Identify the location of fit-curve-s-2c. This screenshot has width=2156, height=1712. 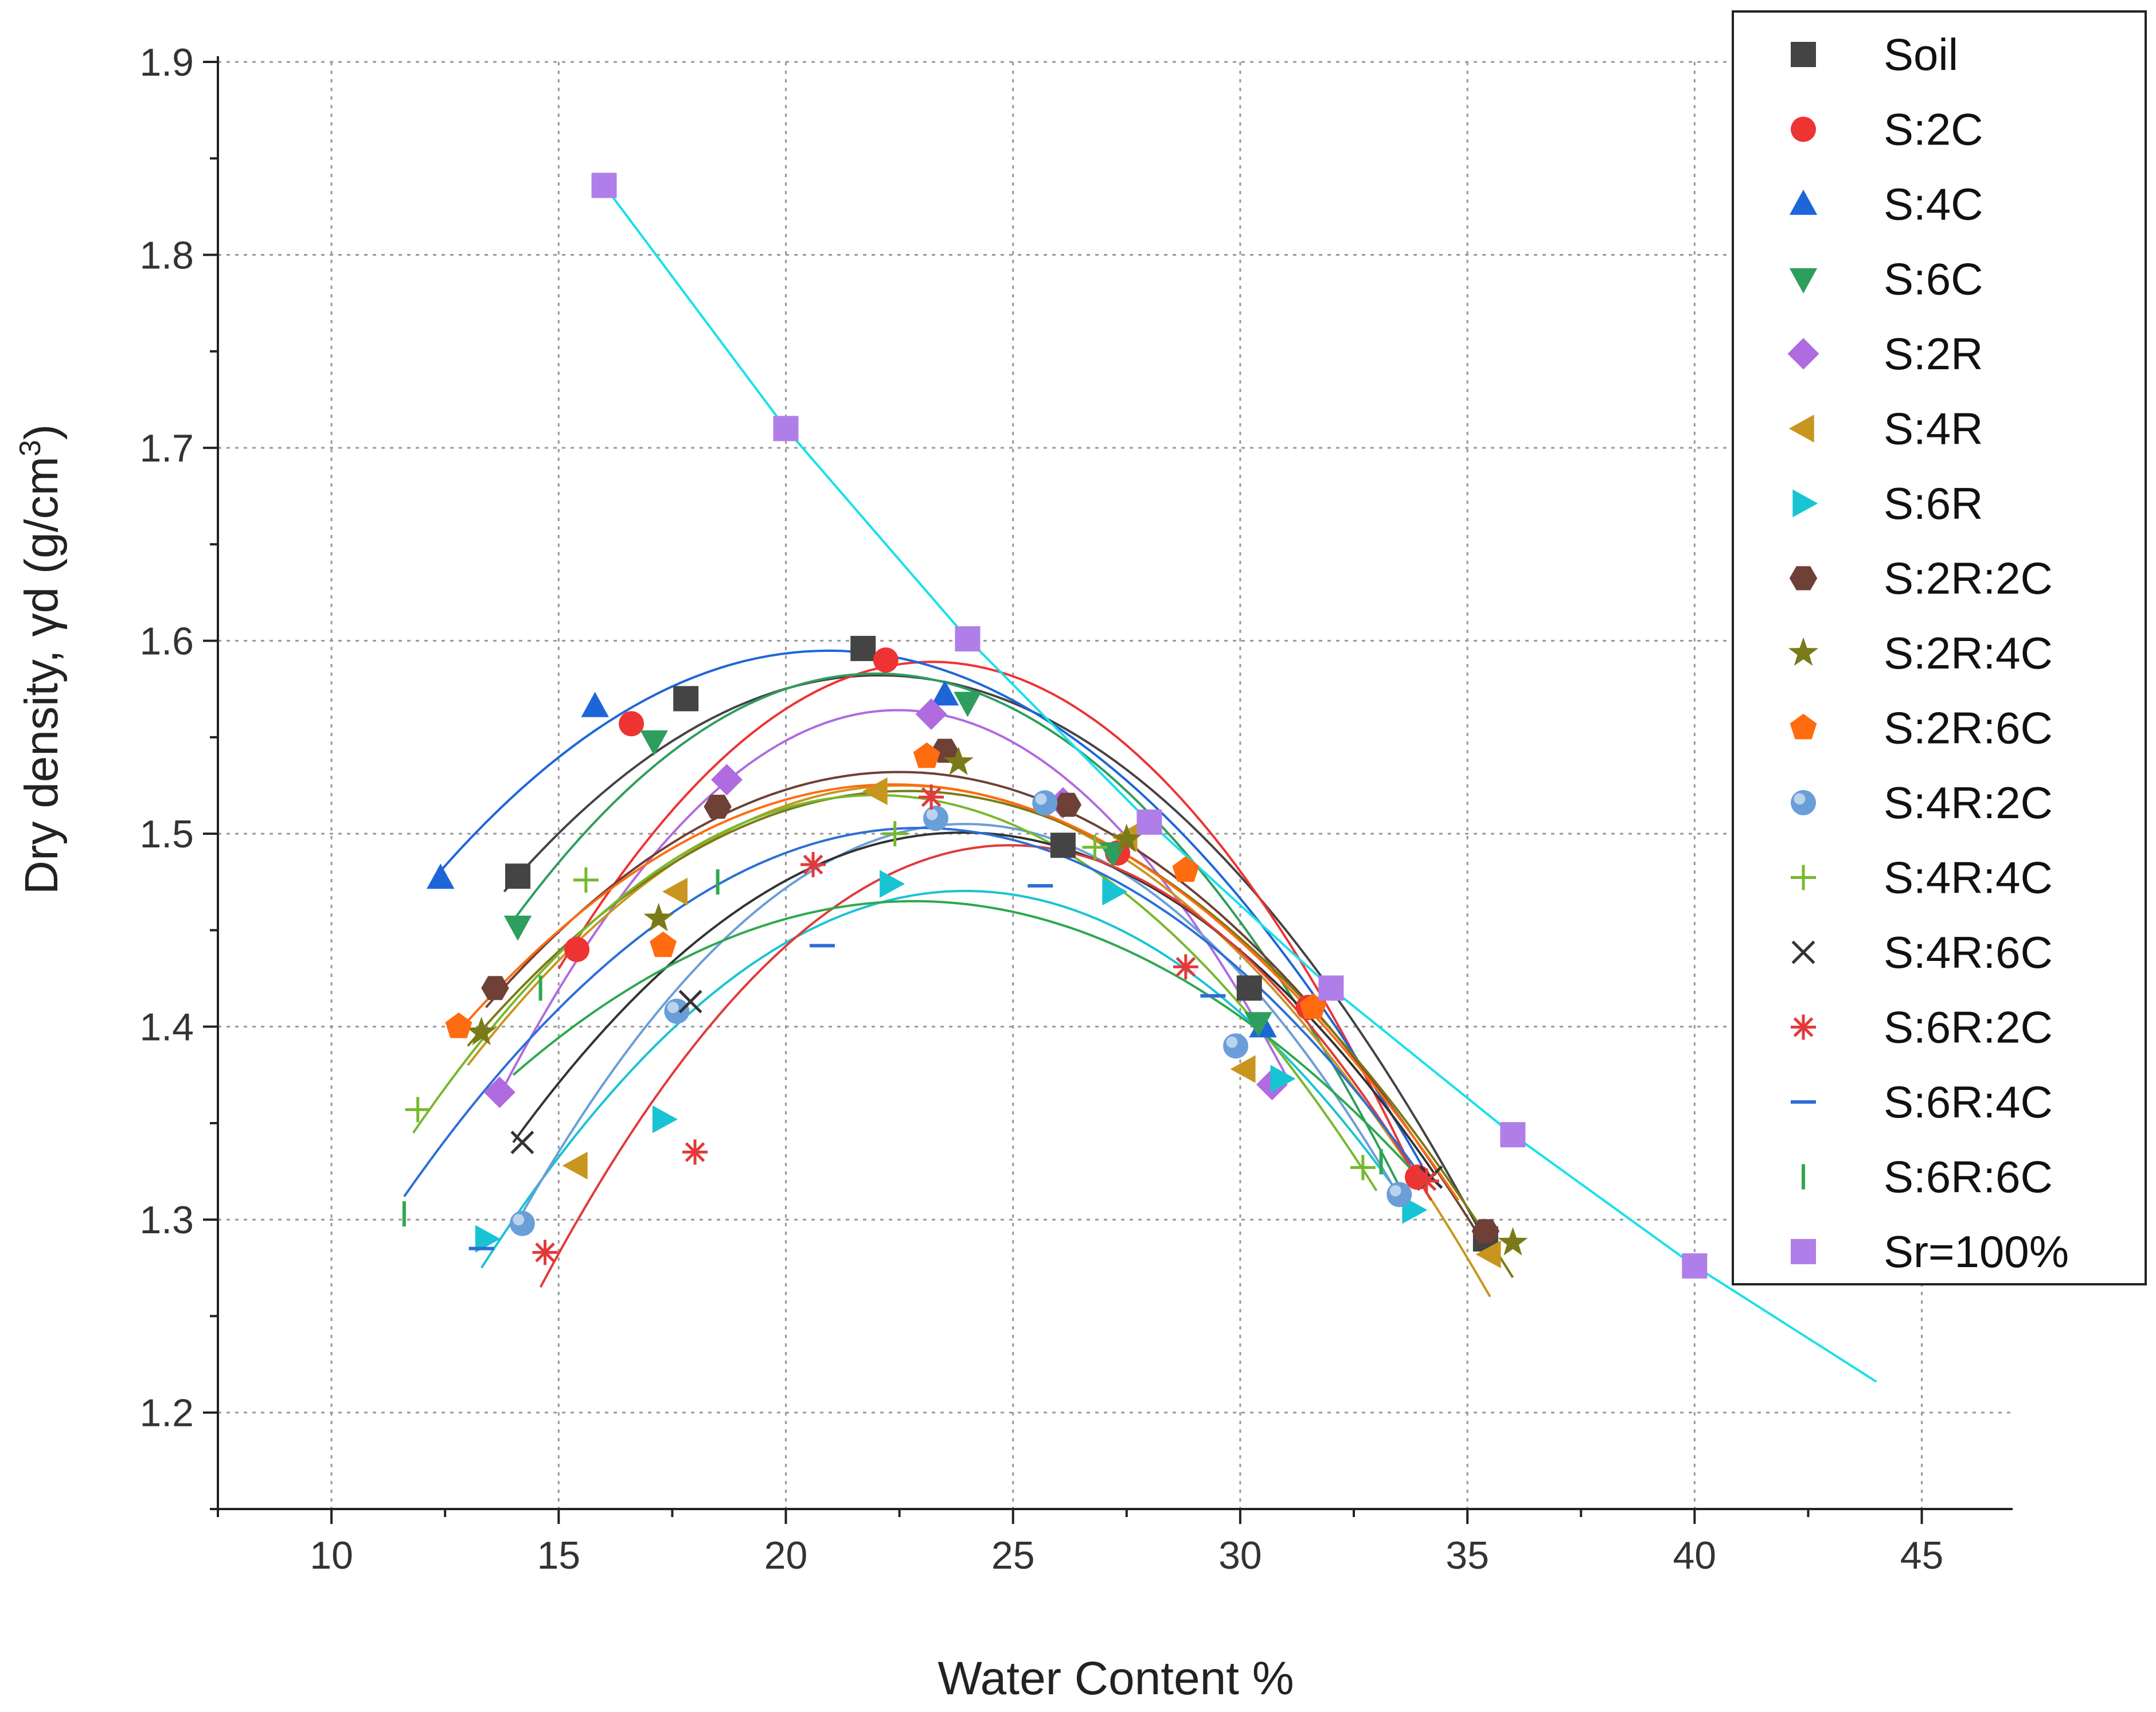
(988, 921).